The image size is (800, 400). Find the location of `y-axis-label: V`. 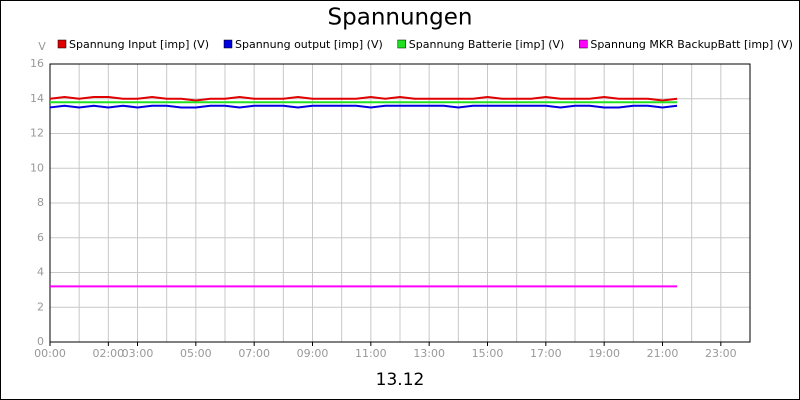

y-axis-label: V is located at coordinates (42, 46).